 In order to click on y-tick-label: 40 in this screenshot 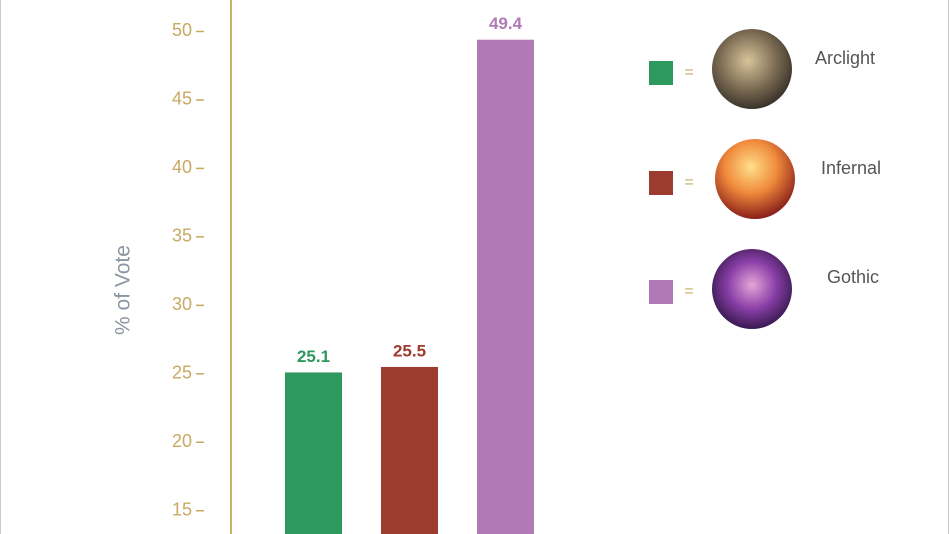, I will do `click(182, 167)`.